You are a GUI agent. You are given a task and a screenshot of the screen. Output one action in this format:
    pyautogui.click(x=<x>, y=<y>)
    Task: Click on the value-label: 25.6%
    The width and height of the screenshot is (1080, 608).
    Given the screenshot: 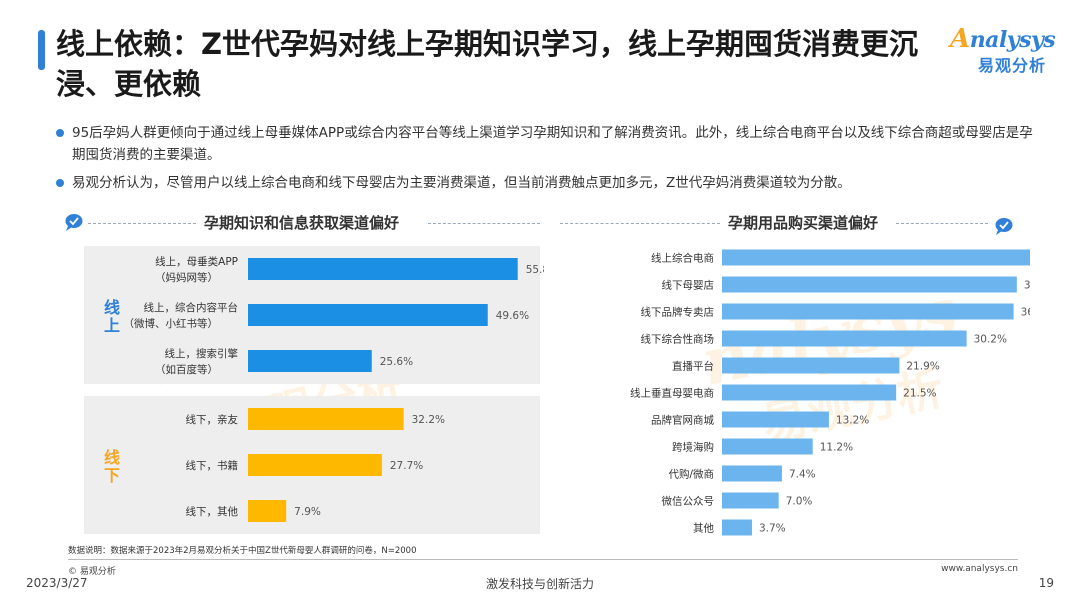 What is the action you would take?
    pyautogui.click(x=396, y=362)
    